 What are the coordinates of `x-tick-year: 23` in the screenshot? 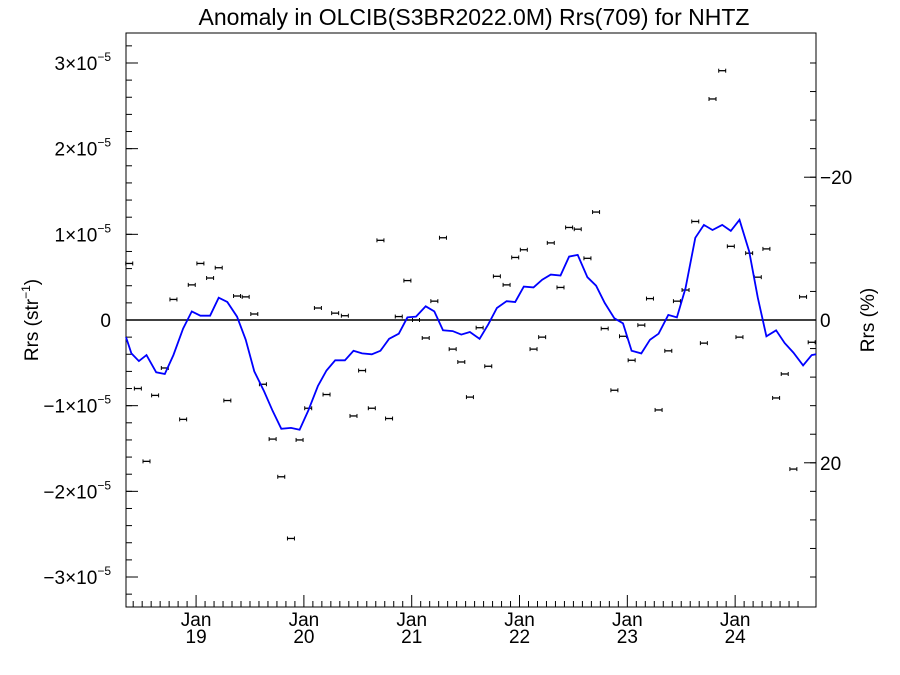 It's located at (627, 637).